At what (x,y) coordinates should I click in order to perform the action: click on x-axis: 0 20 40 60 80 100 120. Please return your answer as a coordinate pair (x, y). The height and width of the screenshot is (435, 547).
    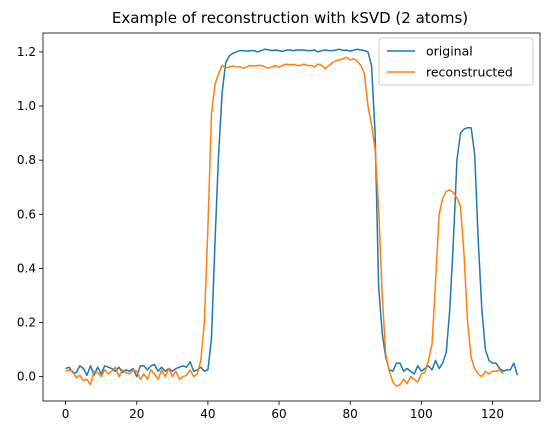
    Looking at the image, I should click on (283, 411).